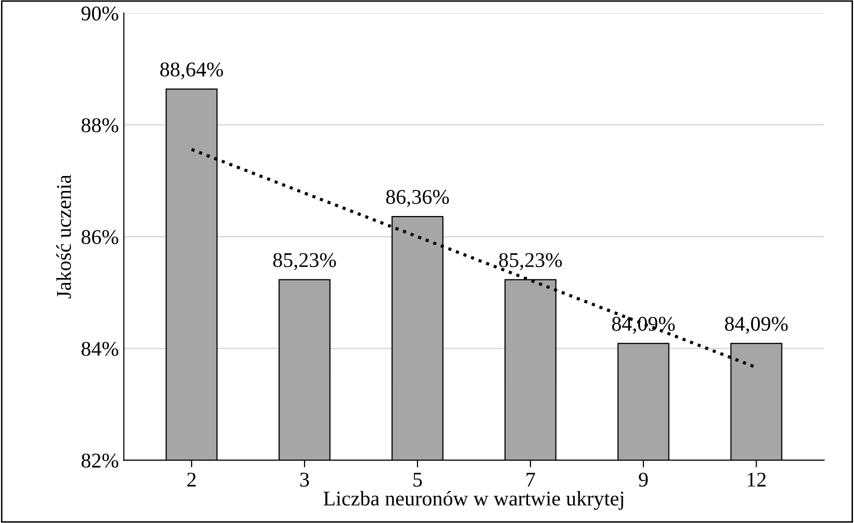 The image size is (854, 523). Describe the element at coordinates (100, 237) in the screenshot. I see `y-tick-label: 86%` at that location.